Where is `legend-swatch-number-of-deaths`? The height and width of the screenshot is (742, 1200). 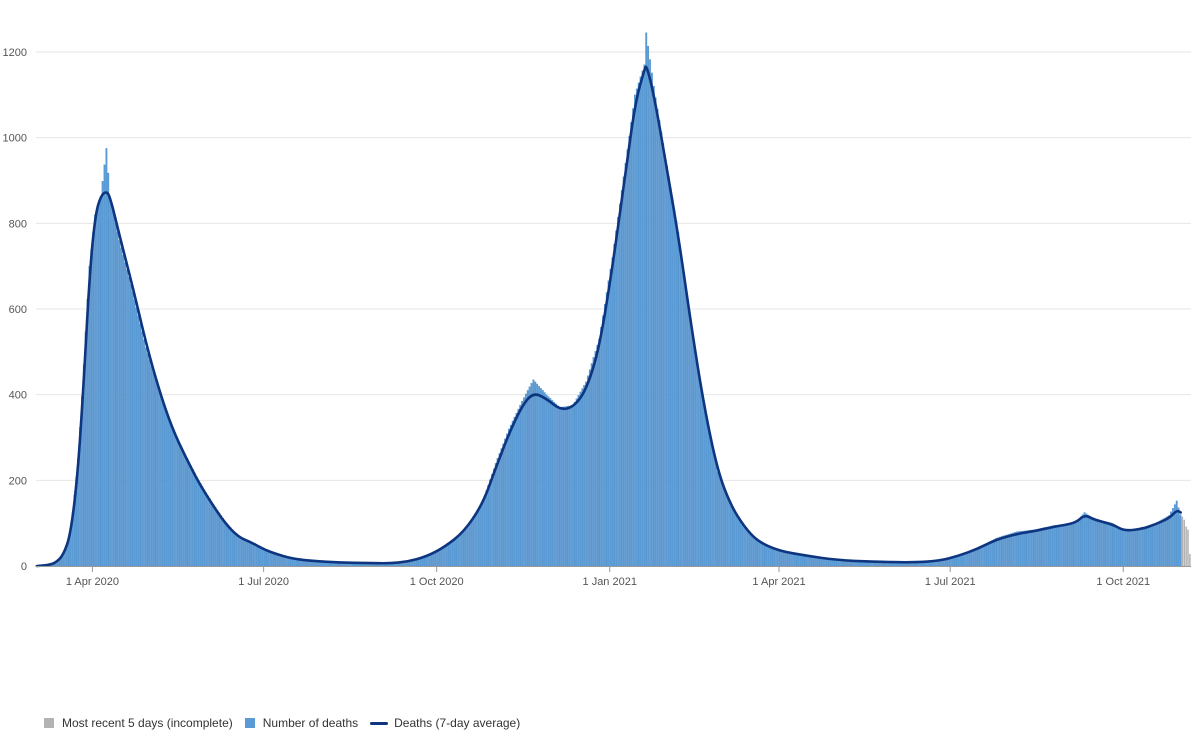
legend-swatch-number-of-deaths is located at coordinates (249, 723).